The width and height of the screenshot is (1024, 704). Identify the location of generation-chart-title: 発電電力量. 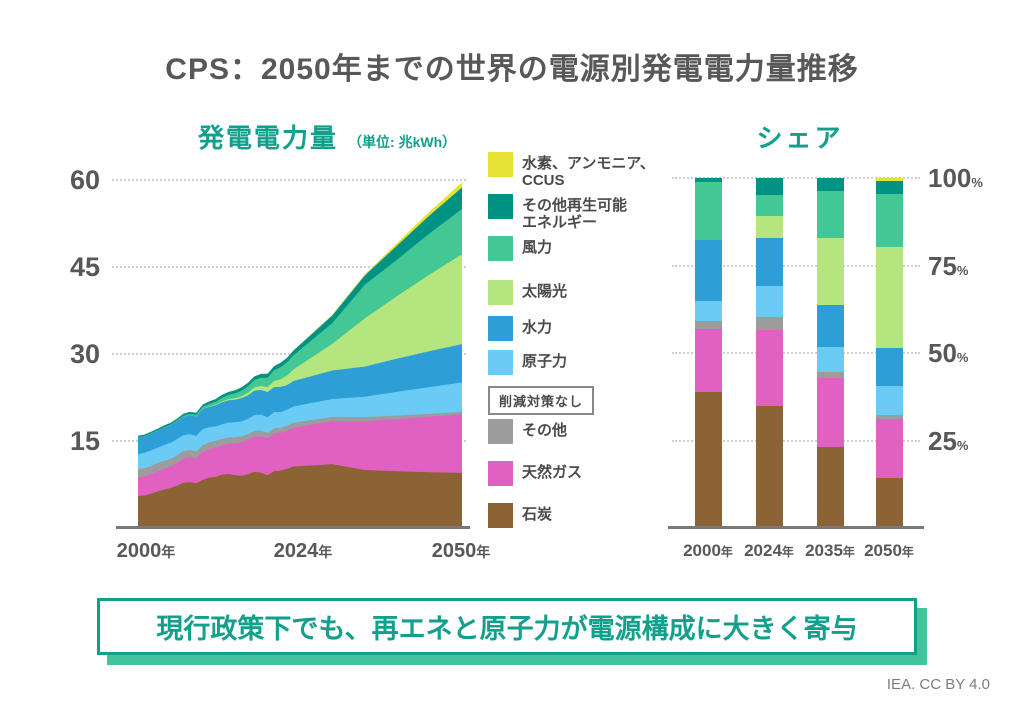
(268, 138).